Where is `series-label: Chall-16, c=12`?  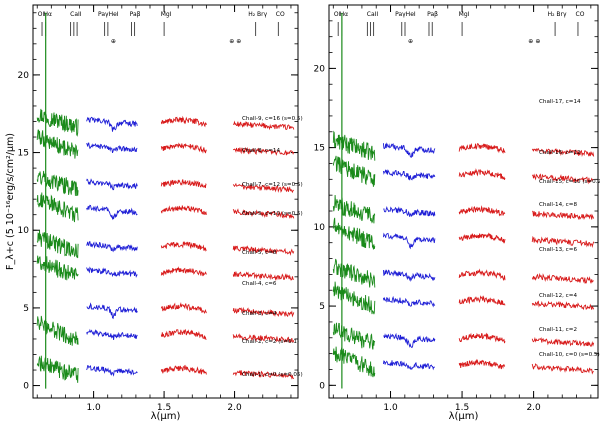
series-label: Chall-16, c=12 is located at coordinates (560, 153).